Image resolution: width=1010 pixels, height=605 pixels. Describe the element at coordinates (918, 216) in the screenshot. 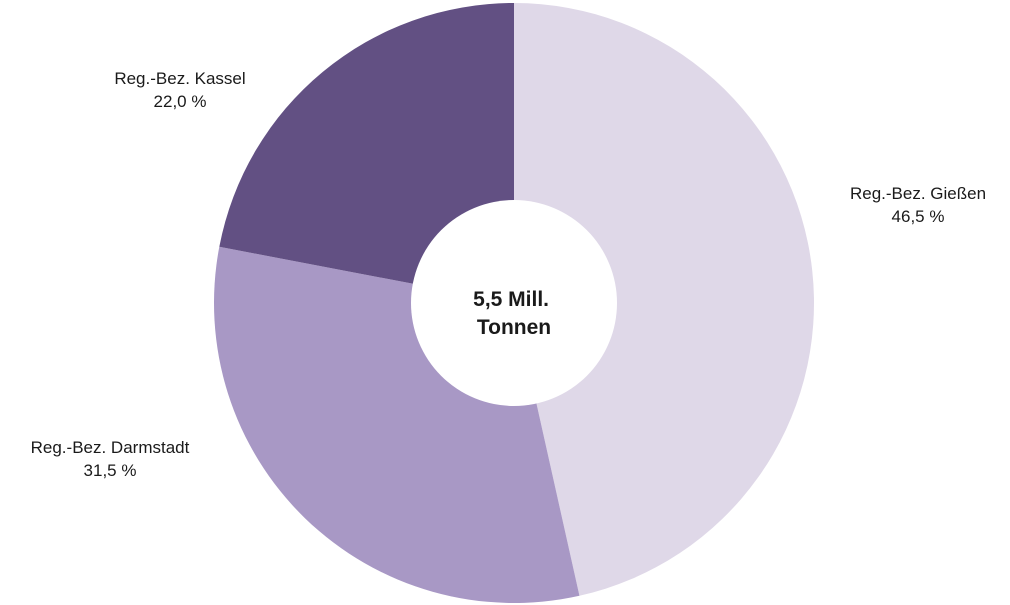

I see `slice-label-value: 46,5 %` at that location.